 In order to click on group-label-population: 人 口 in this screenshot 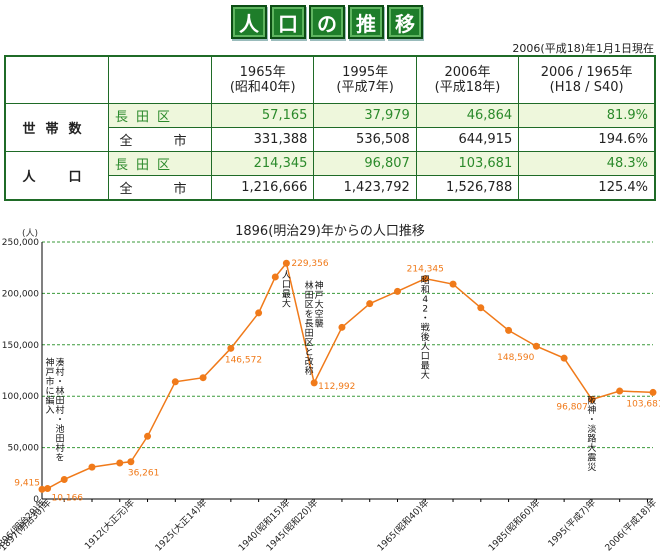, I will do `click(56, 176)`.